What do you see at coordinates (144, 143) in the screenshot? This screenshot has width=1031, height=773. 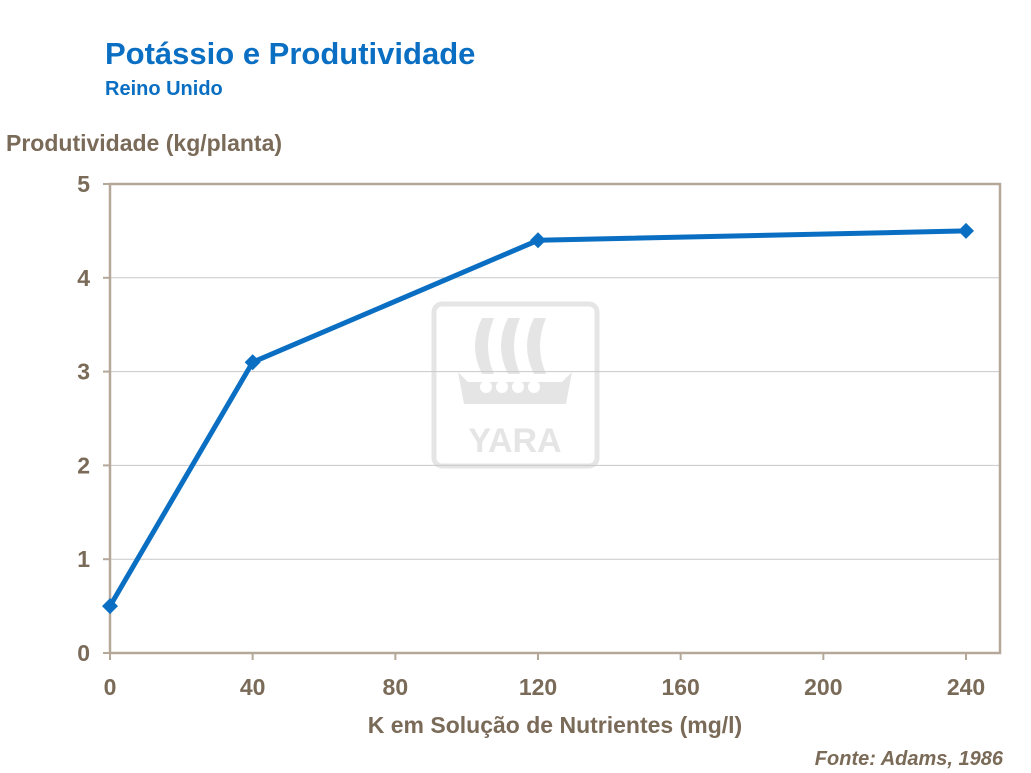 I see `y-axis-label: Produtividade (kg/planta)` at bounding box center [144, 143].